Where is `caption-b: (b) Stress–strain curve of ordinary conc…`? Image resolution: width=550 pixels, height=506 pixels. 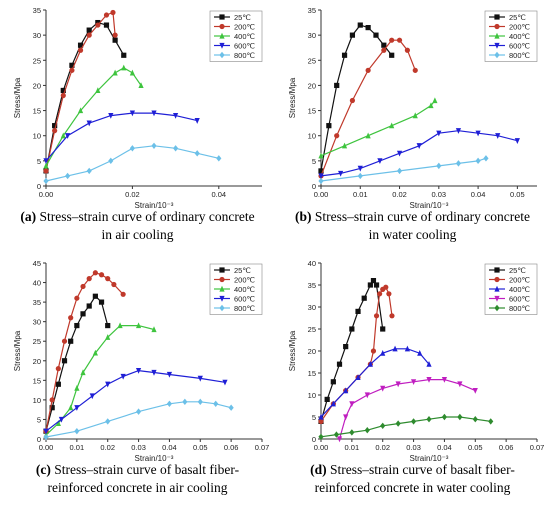
caption-b: (b) Stress–strain curve of ordinary conc… is located at coordinates (412, 226).